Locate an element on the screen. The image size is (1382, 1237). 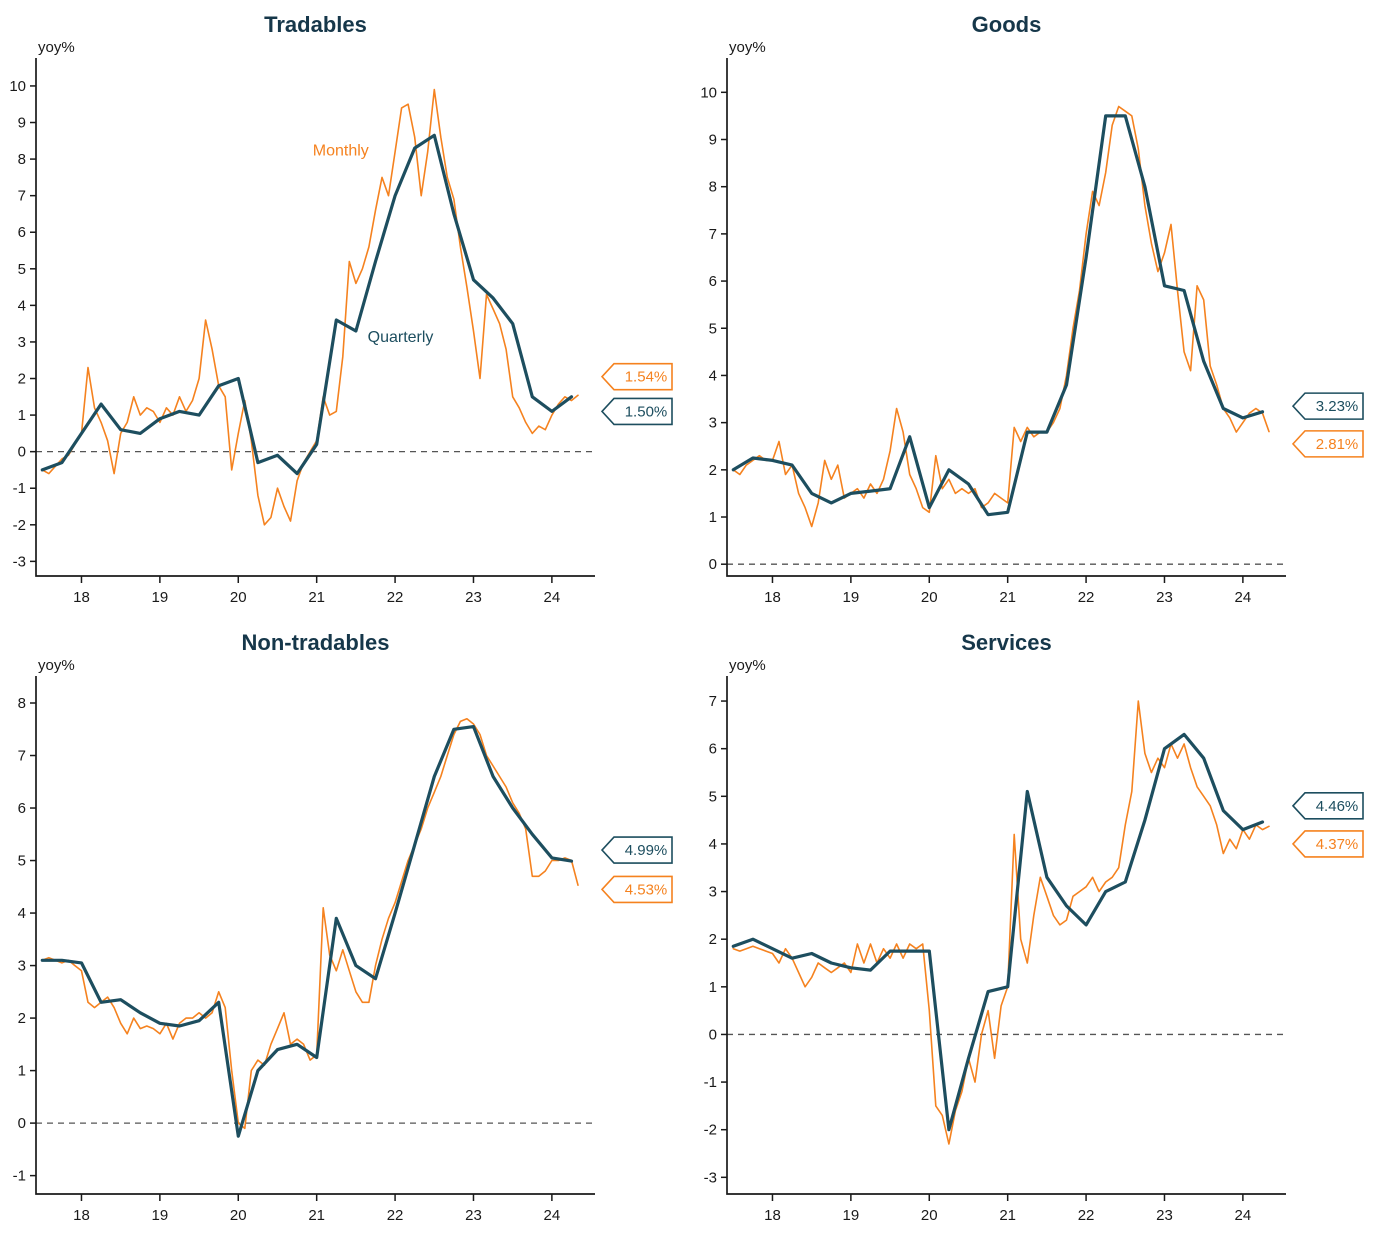
callout-monthly: 2.81% is located at coordinates (1327, 444).